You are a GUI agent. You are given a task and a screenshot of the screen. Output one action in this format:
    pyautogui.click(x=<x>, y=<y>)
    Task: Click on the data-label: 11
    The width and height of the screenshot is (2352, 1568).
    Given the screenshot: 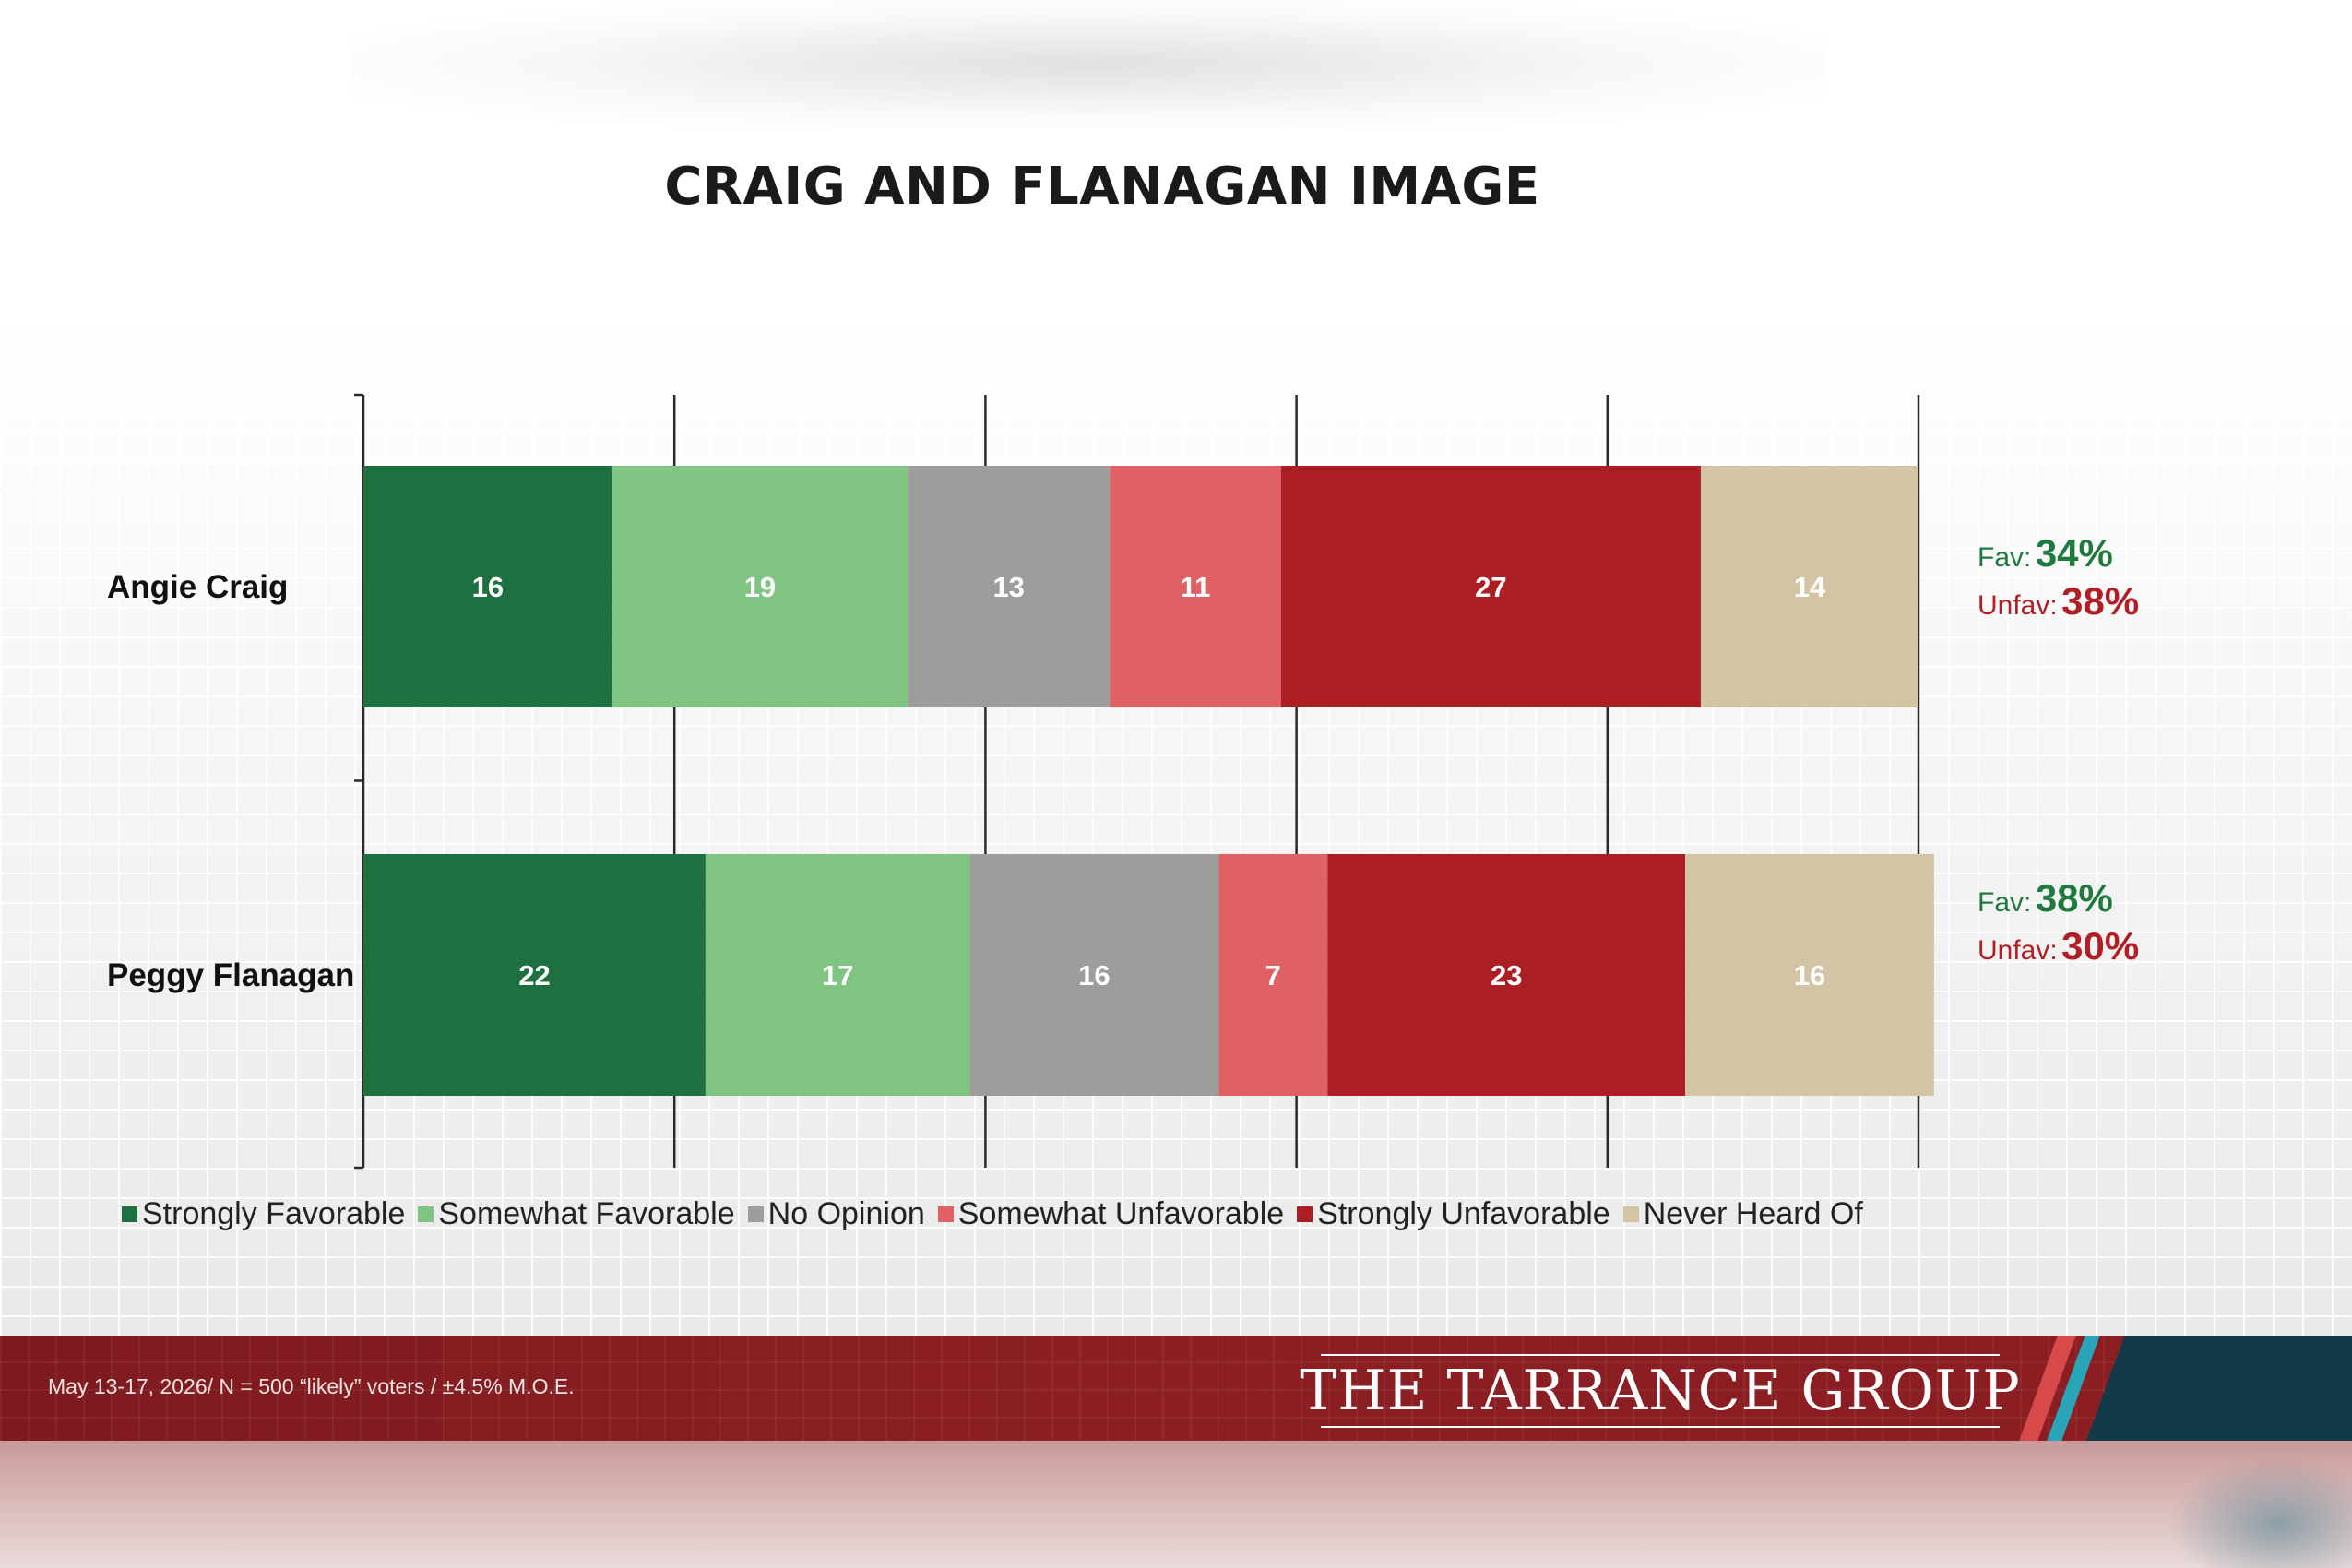 What is the action you would take?
    pyautogui.click(x=1196, y=587)
    